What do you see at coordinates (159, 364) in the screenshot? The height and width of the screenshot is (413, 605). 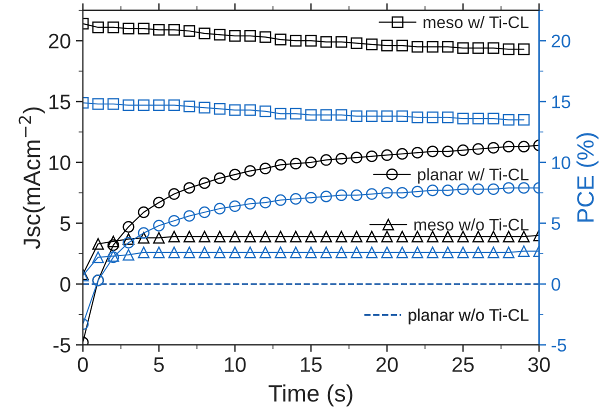 I see `x-tick-label: 5` at bounding box center [159, 364].